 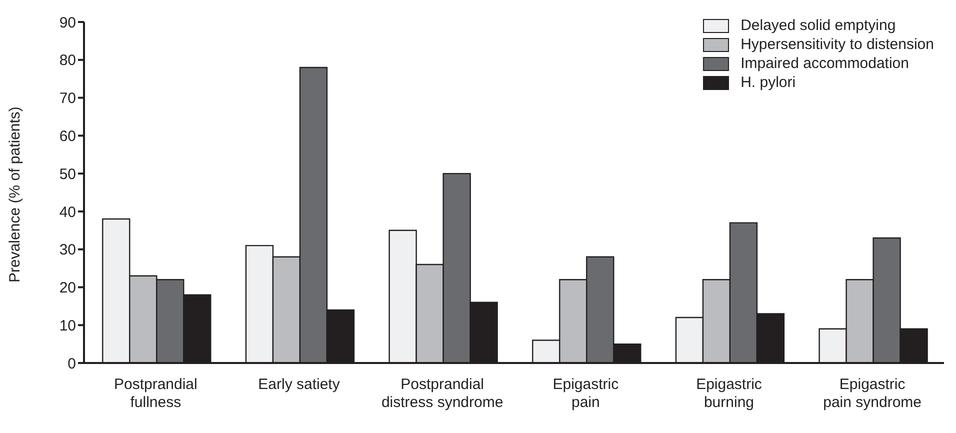 I want to click on legend-label: Impaired accommodation, so click(x=824, y=63).